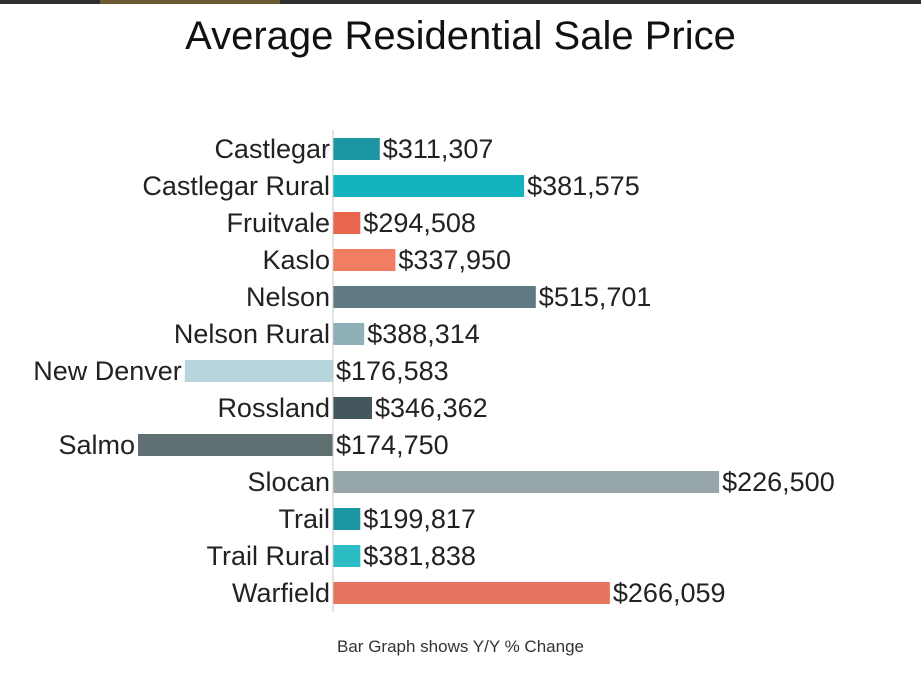 The height and width of the screenshot is (683, 921). What do you see at coordinates (268, 556) in the screenshot?
I see `category-label: Trail Rural` at bounding box center [268, 556].